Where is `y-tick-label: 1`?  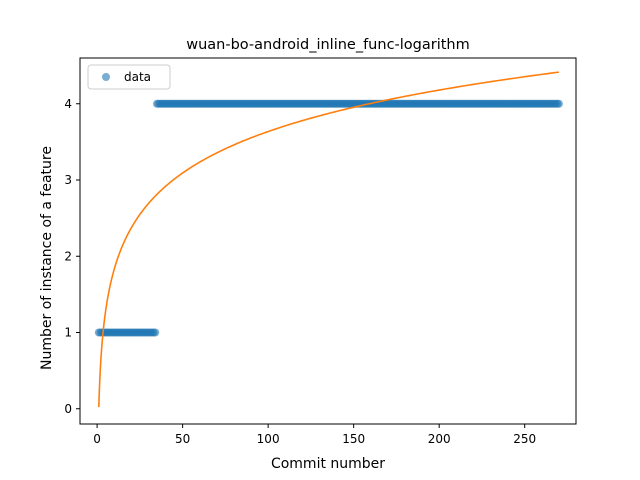 y-tick-label: 1 is located at coordinates (68, 333).